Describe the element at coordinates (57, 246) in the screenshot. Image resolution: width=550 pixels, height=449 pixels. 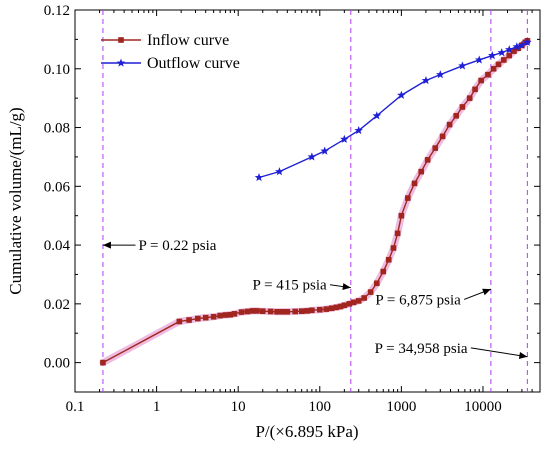
I see `y-tick-label: 0.04` at that location.